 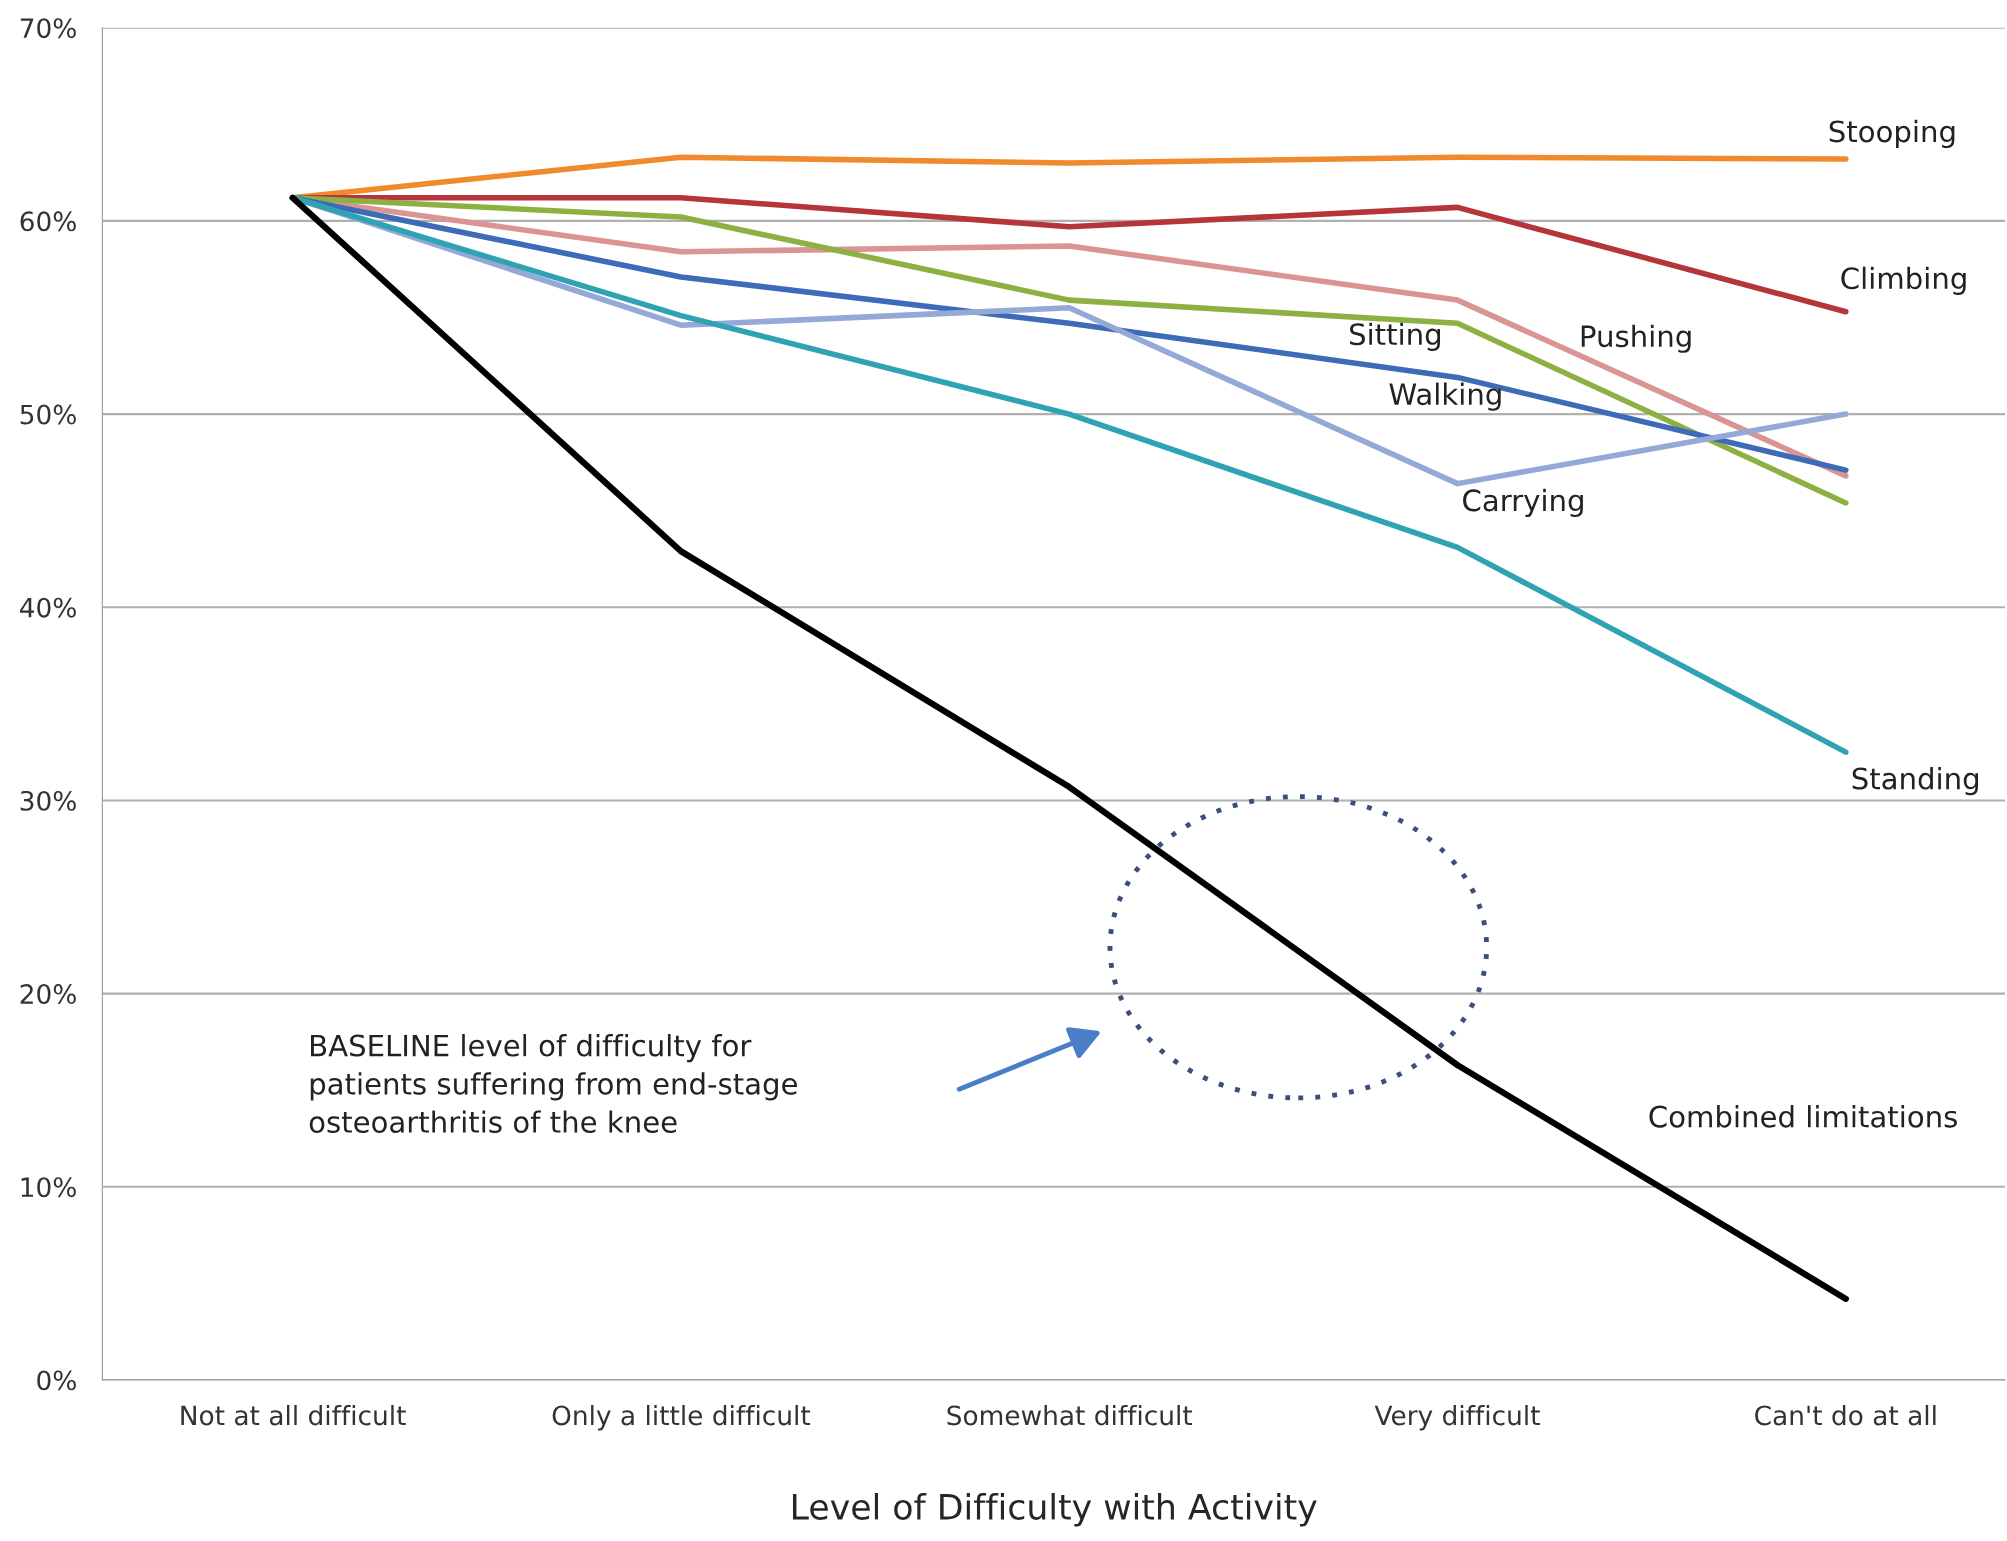 What do you see at coordinates (1445, 396) in the screenshot?
I see `series-label: Walking` at bounding box center [1445, 396].